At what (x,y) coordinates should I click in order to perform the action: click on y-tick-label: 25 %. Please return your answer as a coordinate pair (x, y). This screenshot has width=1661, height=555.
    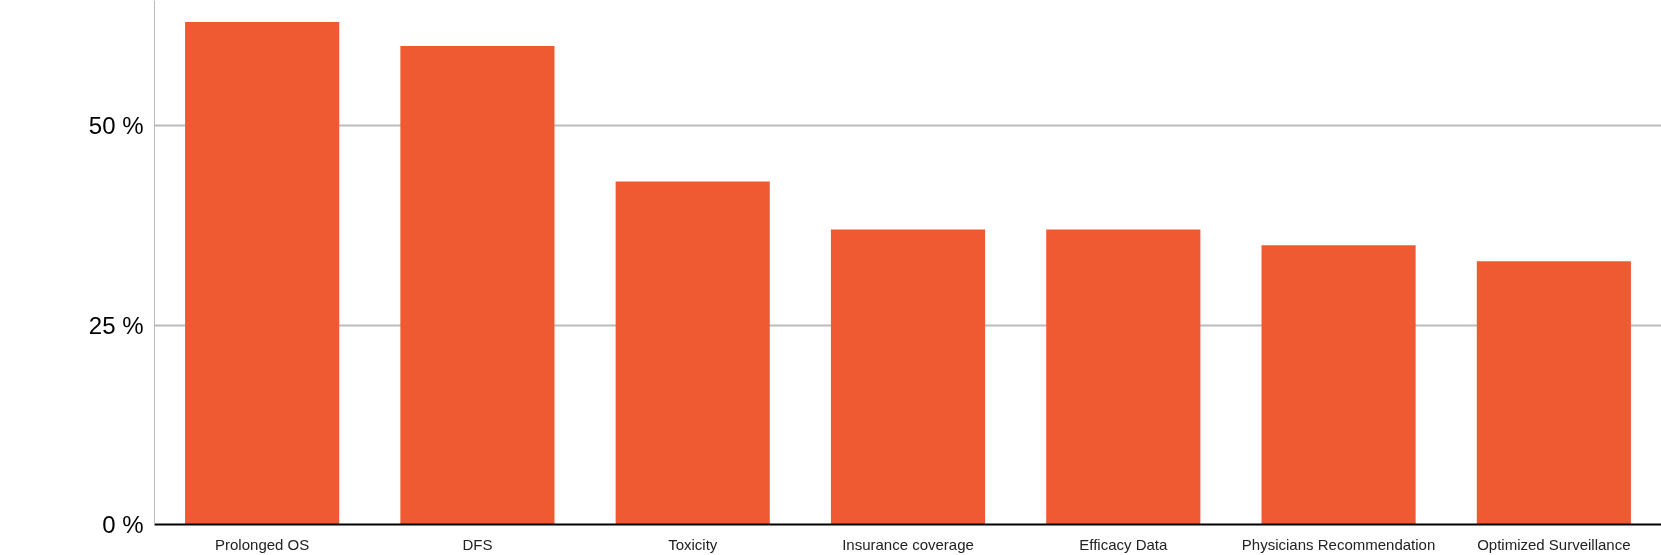
    Looking at the image, I should click on (116, 325).